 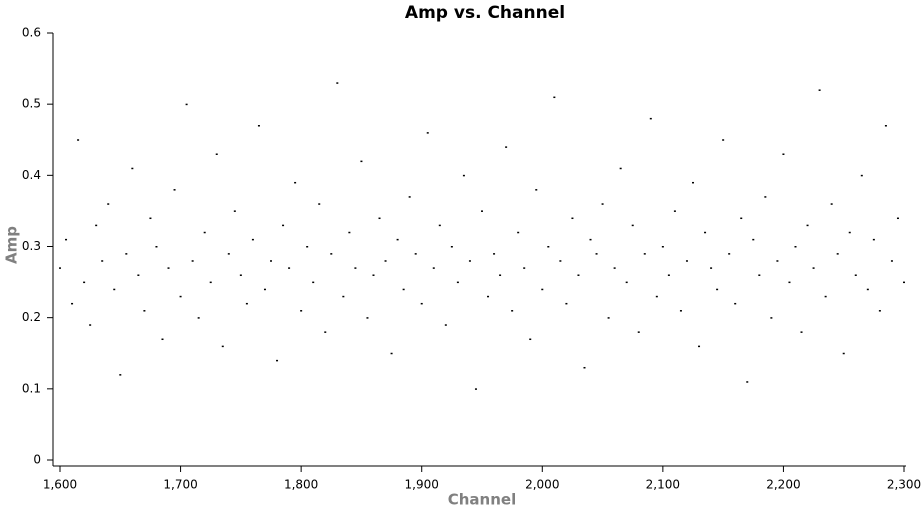 I want to click on x-tick-label: 2,100, so click(x=663, y=485).